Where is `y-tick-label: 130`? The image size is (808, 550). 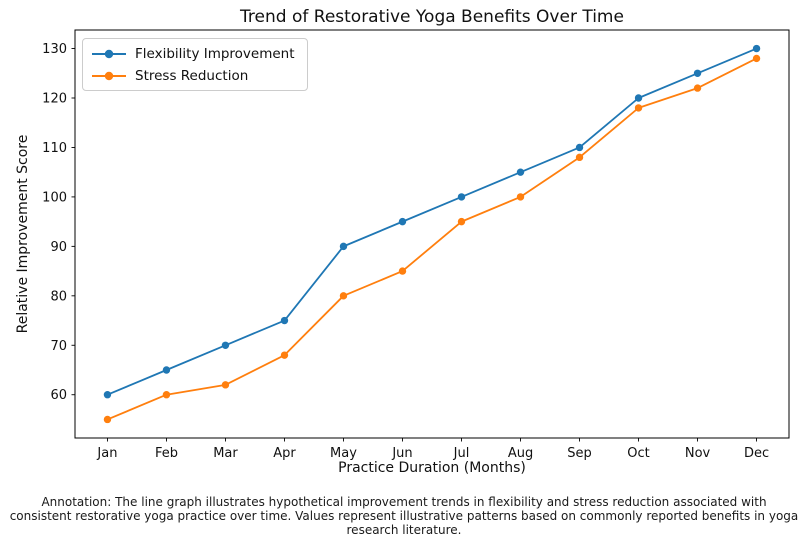
y-tick-label: 130 is located at coordinates (54, 49).